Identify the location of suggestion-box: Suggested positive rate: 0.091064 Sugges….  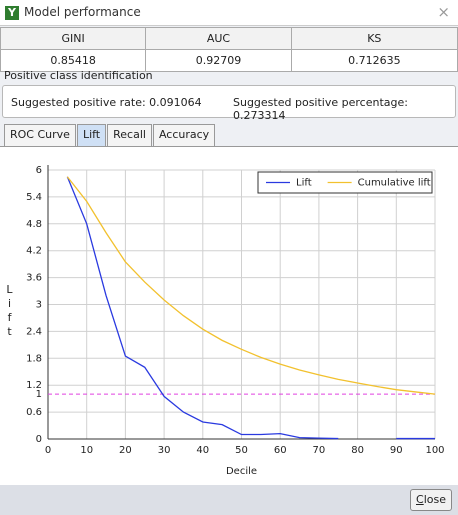
(229, 103).